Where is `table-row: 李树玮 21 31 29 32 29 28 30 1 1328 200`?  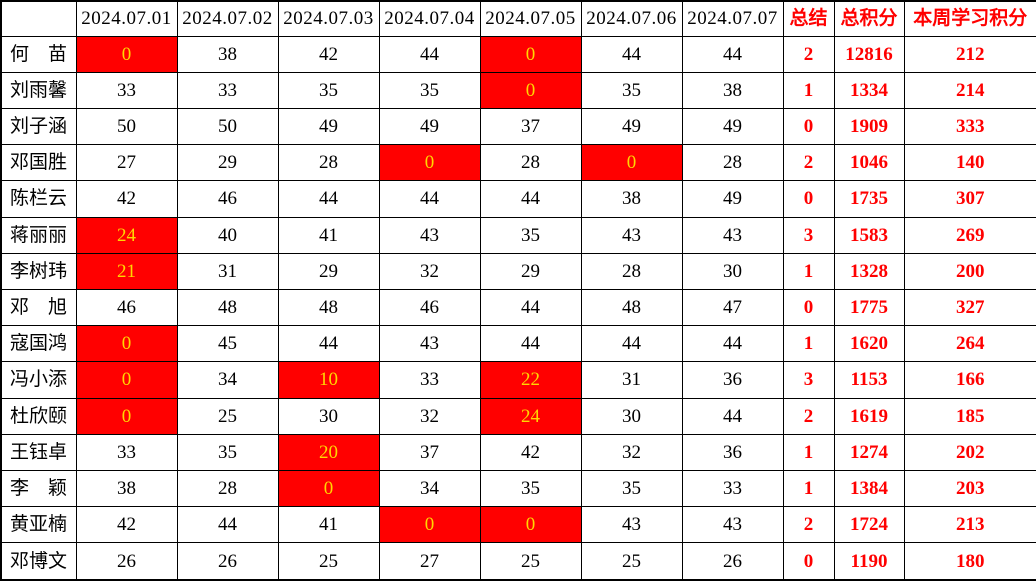 table-row: 李树玮 21 31 29 32 29 28 30 1 1328 200 is located at coordinates (518, 271).